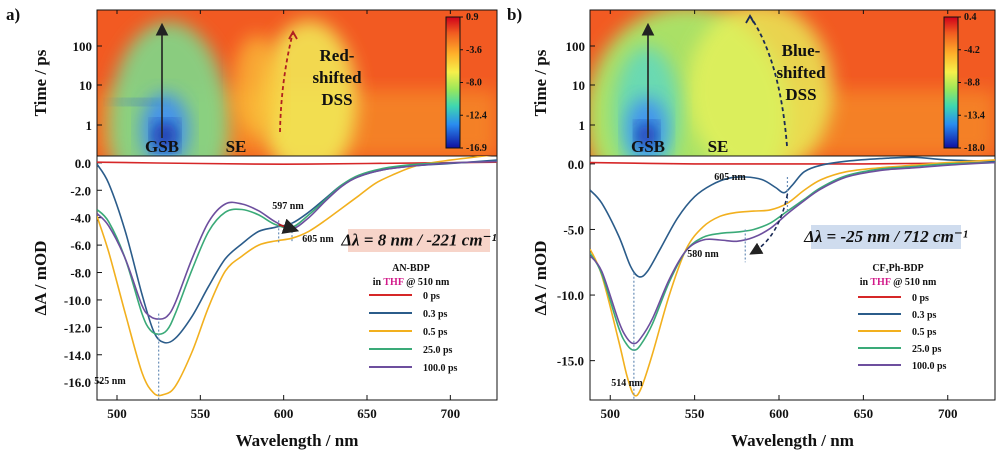 The height and width of the screenshot is (454, 1000). Describe the element at coordinates (411, 268) in the screenshot. I see `legend-title-compound: AN-BDP` at that location.